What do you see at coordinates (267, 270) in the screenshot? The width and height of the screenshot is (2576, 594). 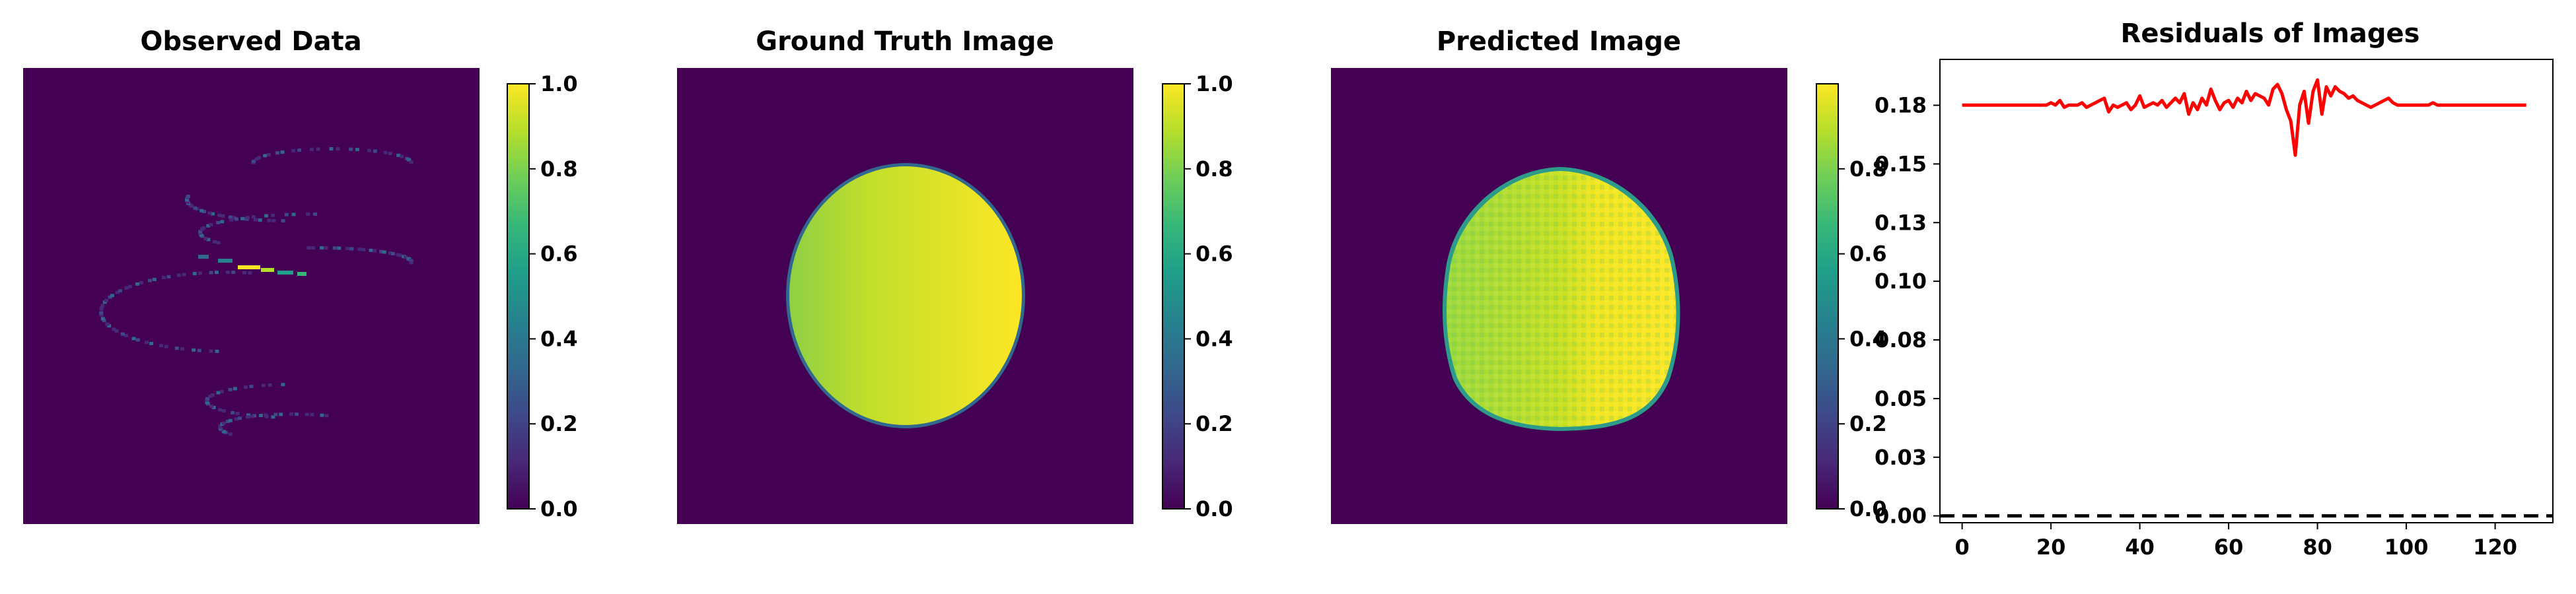 I see `observed-point-bright` at bounding box center [267, 270].